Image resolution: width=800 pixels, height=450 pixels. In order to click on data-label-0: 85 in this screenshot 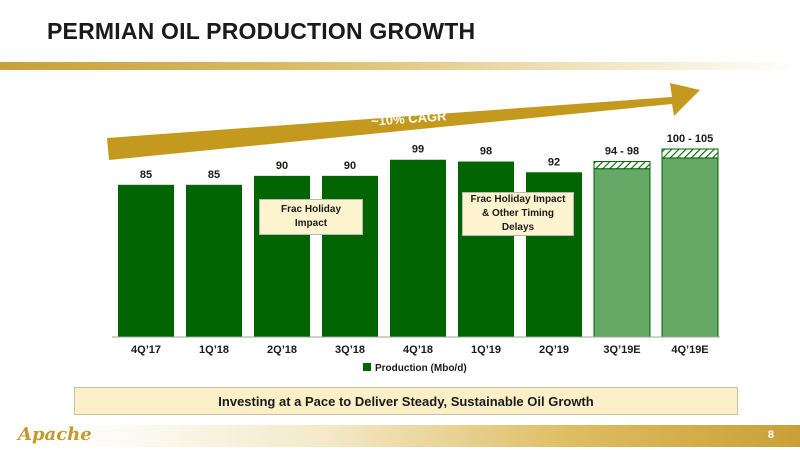, I will do `click(146, 175)`.